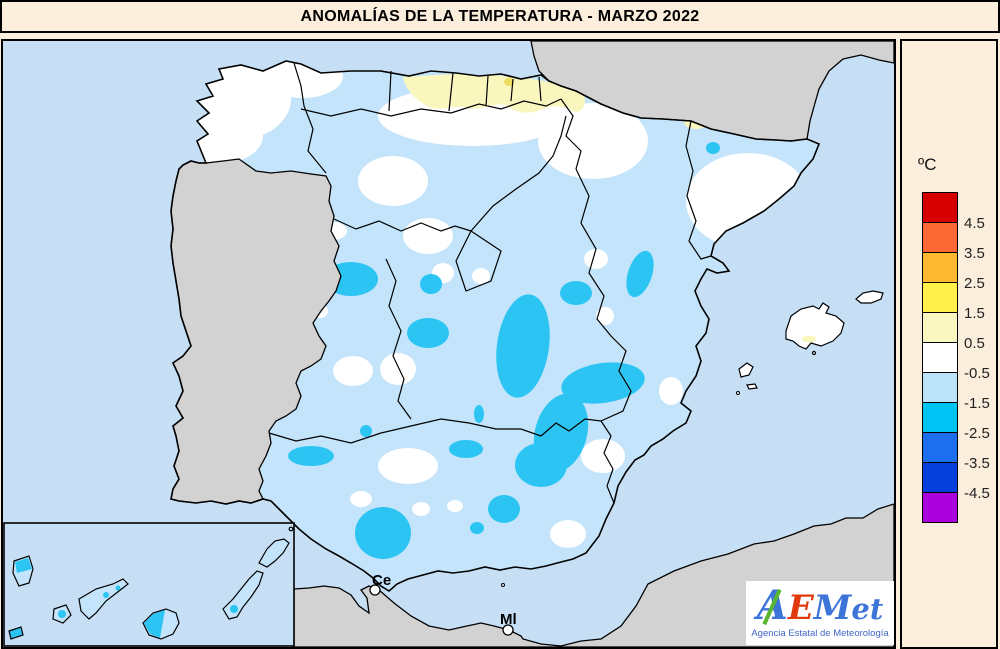 The height and width of the screenshot is (649, 1000). I want to click on melilla-label: Ml, so click(508, 619).